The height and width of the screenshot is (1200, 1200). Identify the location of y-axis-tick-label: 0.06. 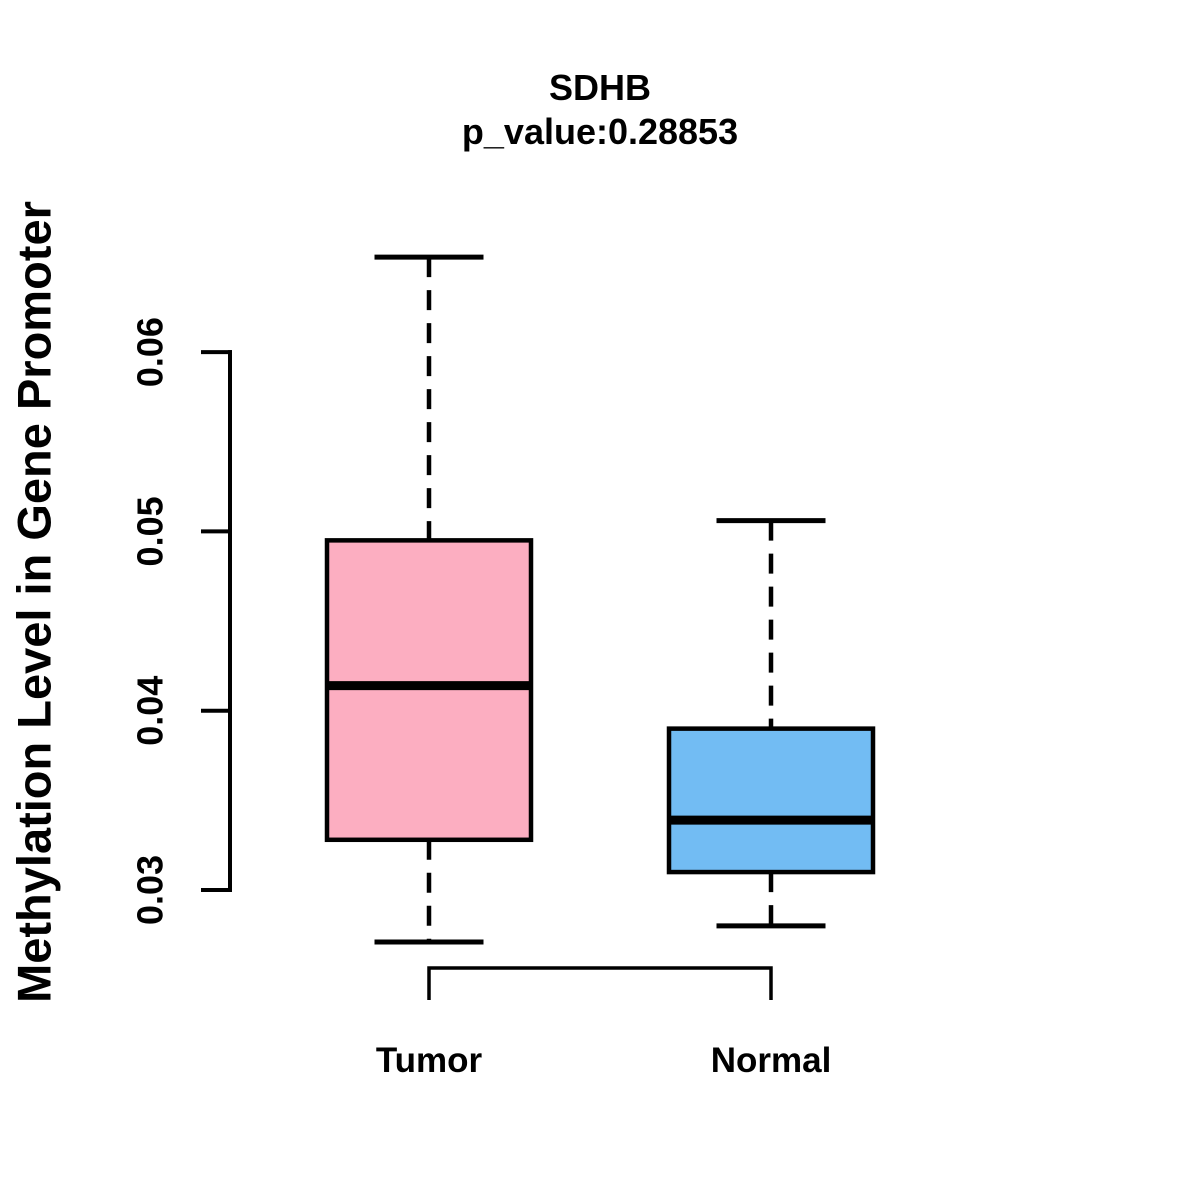
(150, 352).